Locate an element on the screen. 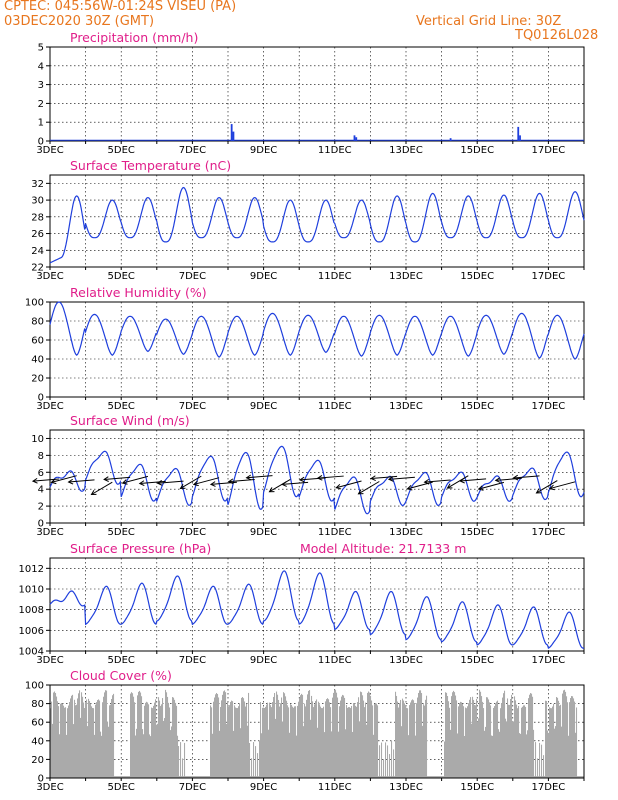 The height and width of the screenshot is (800, 618). y-tick-label: 1010 is located at coordinates (31, 590).